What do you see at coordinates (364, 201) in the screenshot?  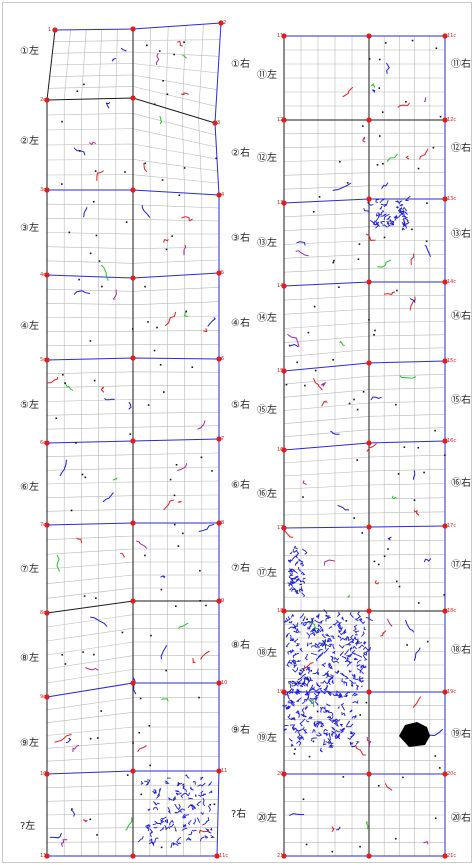 I see `right-boundary` at bounding box center [364, 201].